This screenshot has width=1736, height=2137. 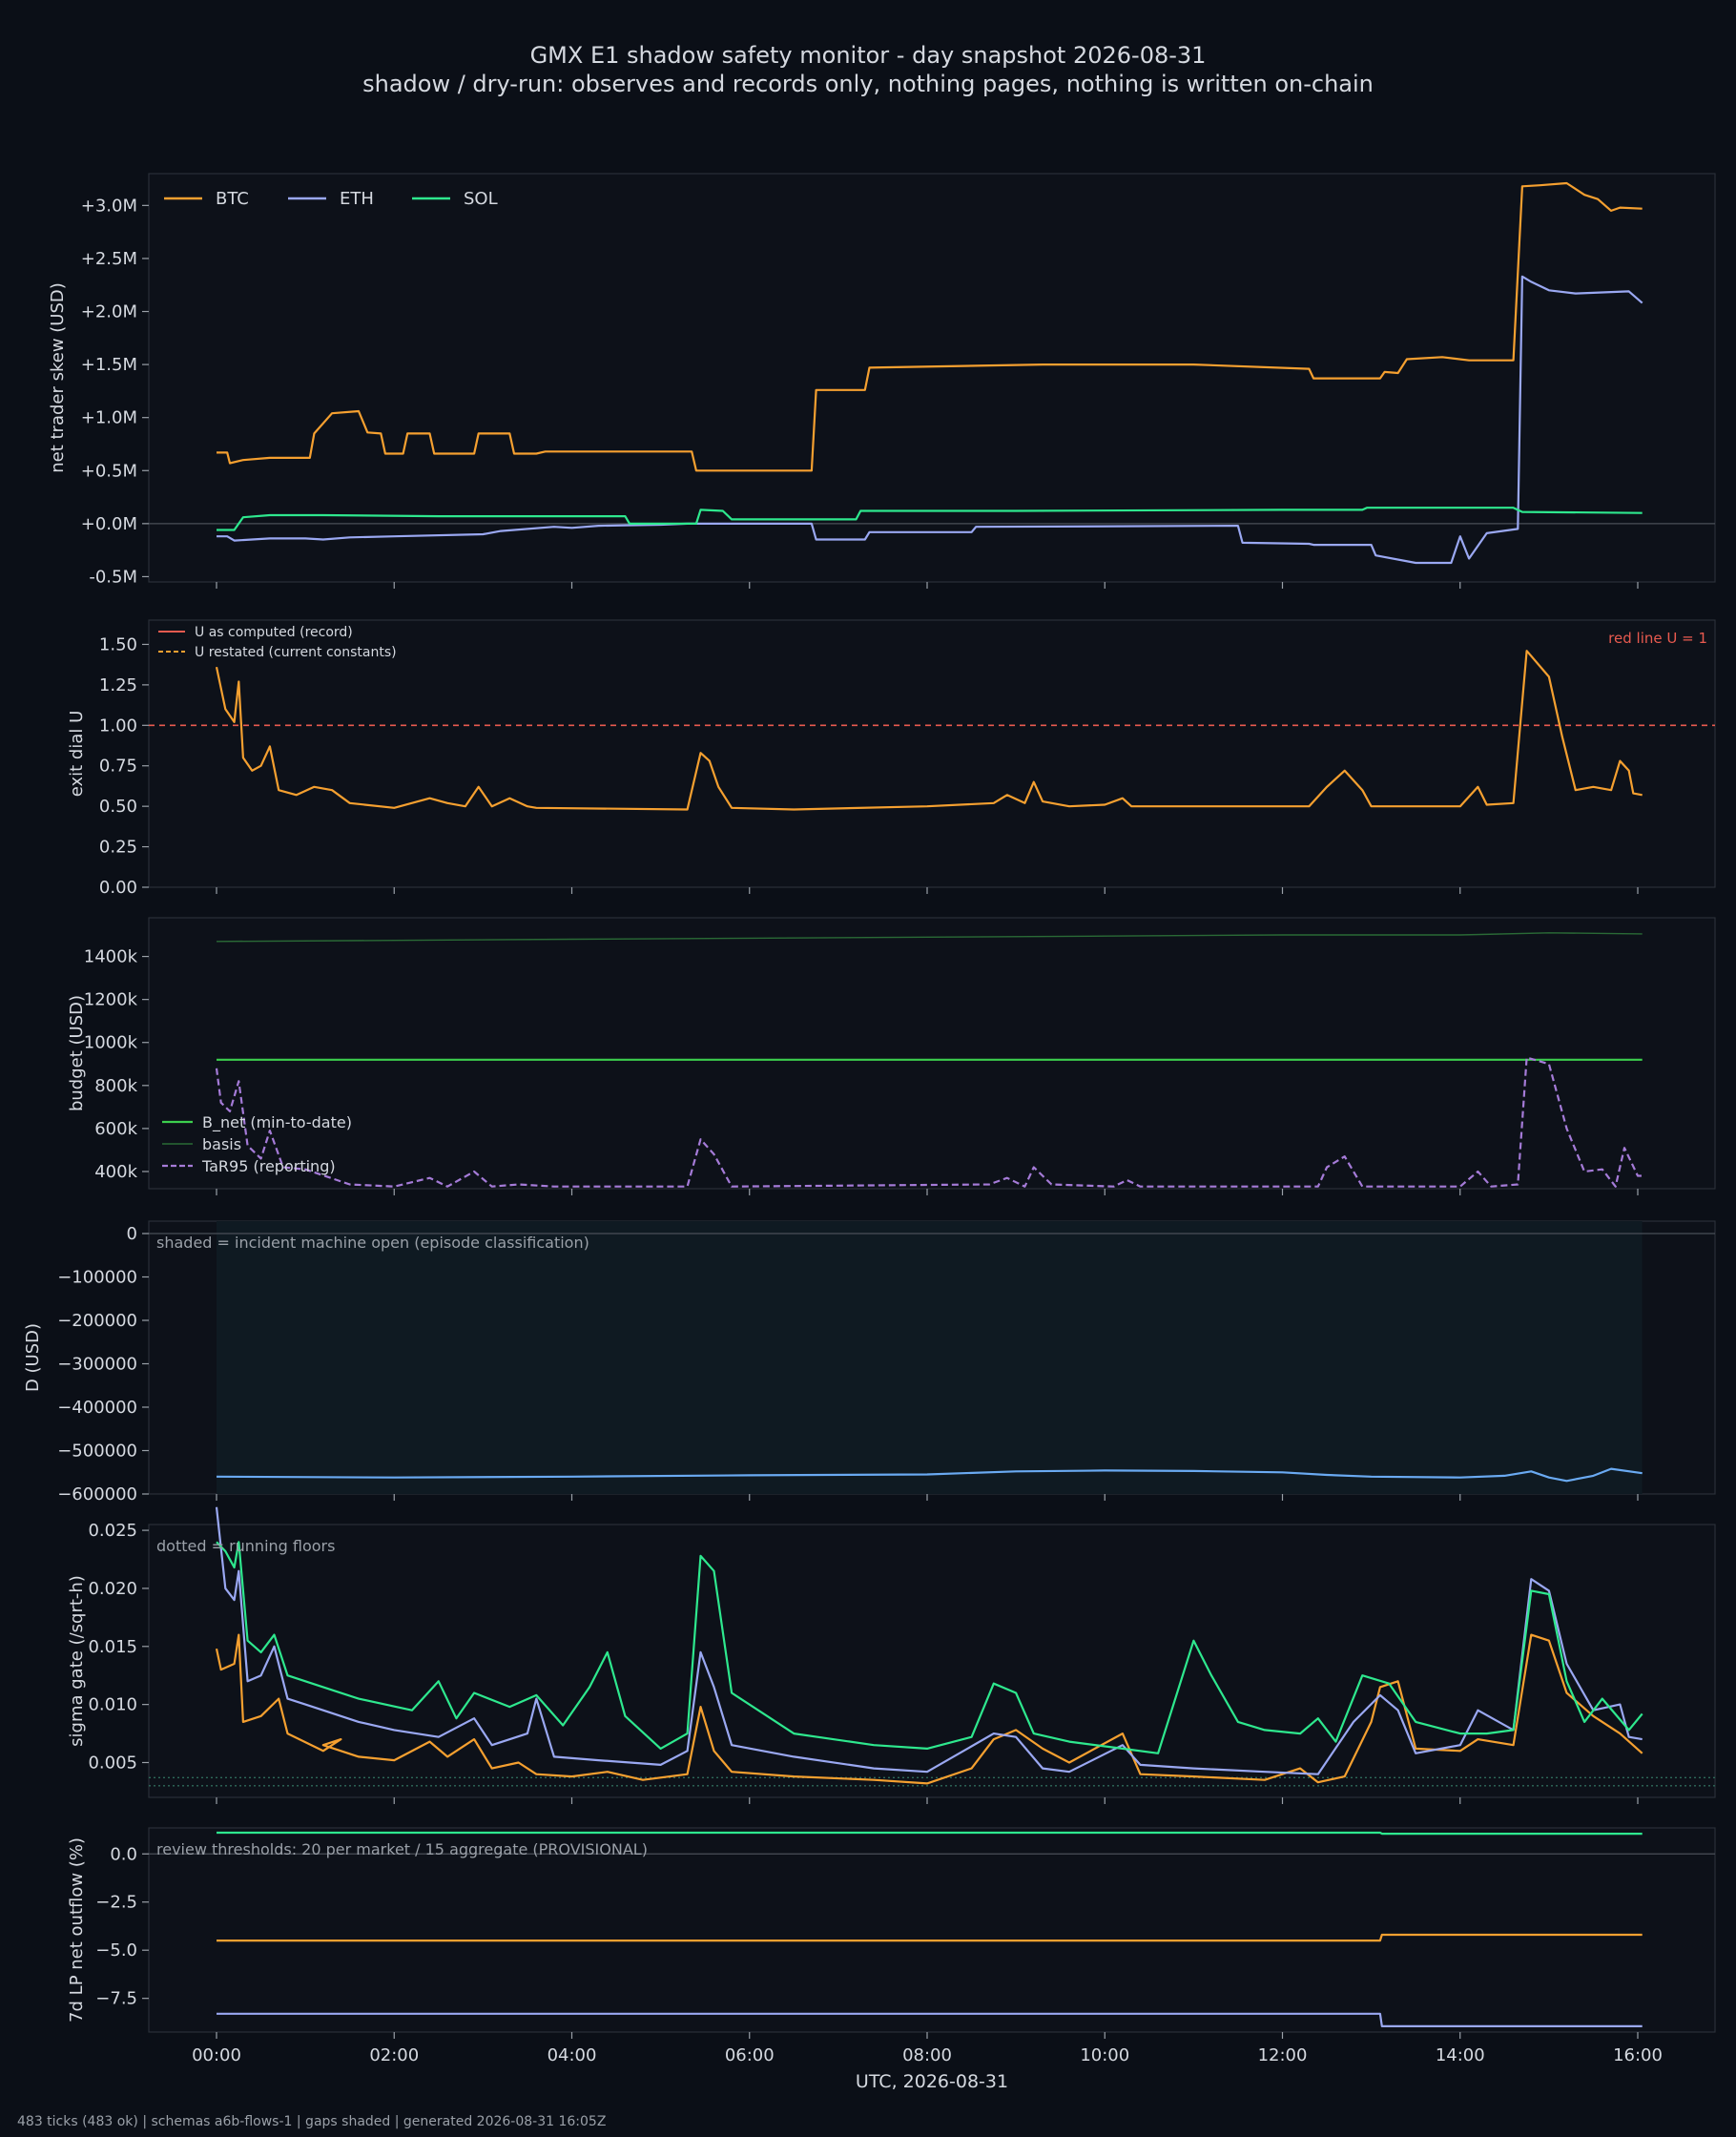 What do you see at coordinates (232, 199) in the screenshot?
I see `legend-label: BTC` at bounding box center [232, 199].